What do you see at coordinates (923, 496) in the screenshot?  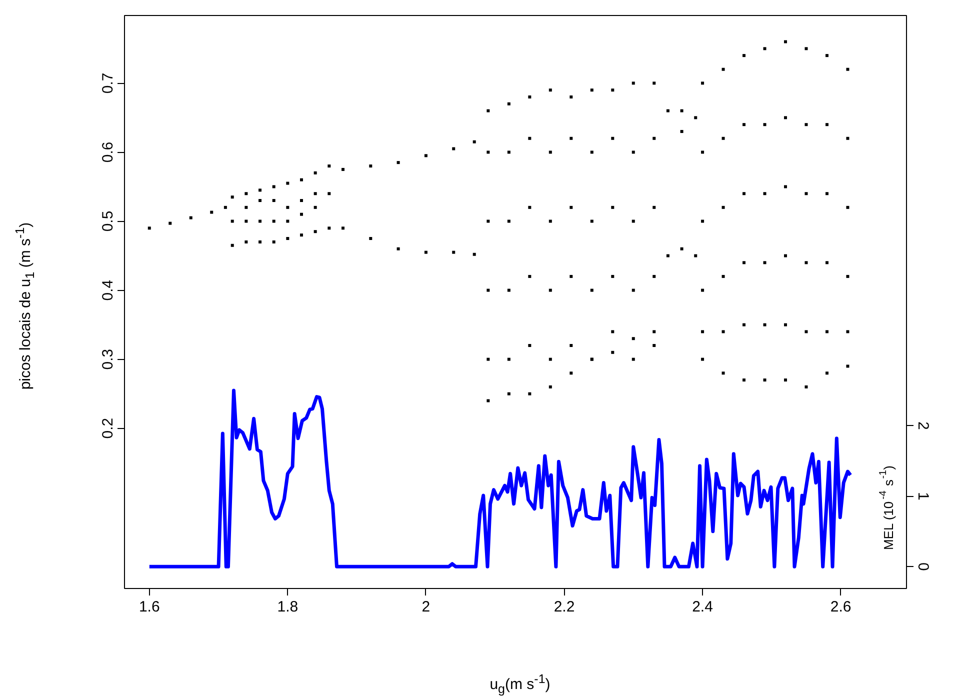 I see `y2-tick-label: 1` at bounding box center [923, 496].